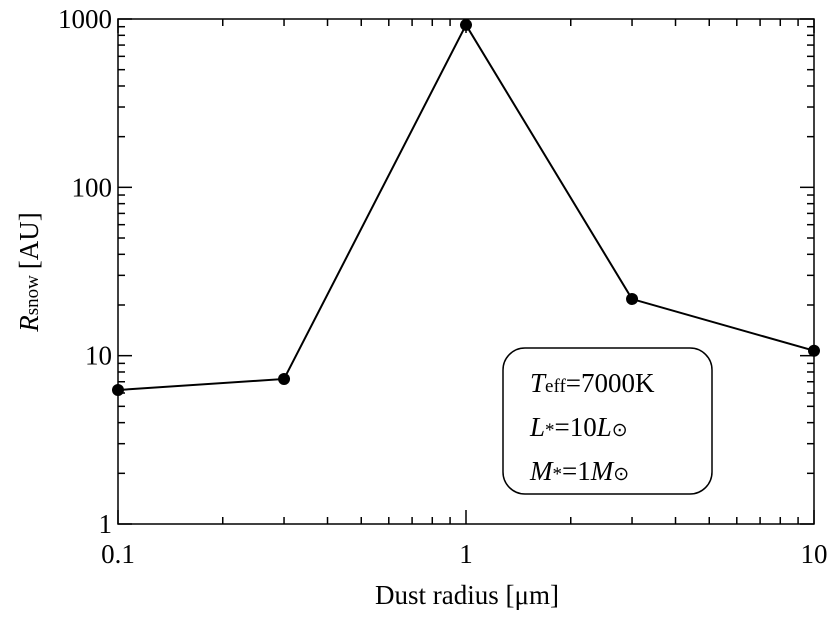 Image resolution: width=830 pixels, height=617 pixels. I want to click on y-symbol: R, so click(29, 324).